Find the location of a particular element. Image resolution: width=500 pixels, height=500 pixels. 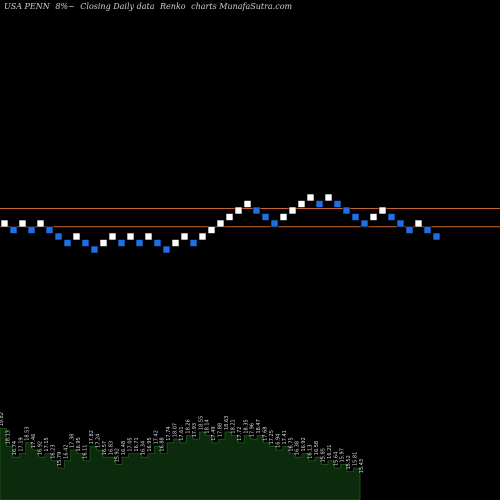

volume-label: 17.96 is located at coordinates (253, 430).